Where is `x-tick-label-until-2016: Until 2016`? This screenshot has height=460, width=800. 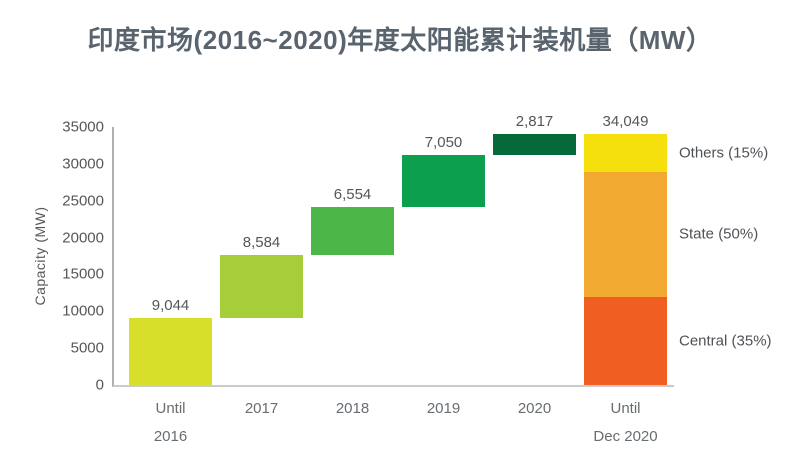
x-tick-label-until-2016: Until 2016 is located at coordinates (170, 423).